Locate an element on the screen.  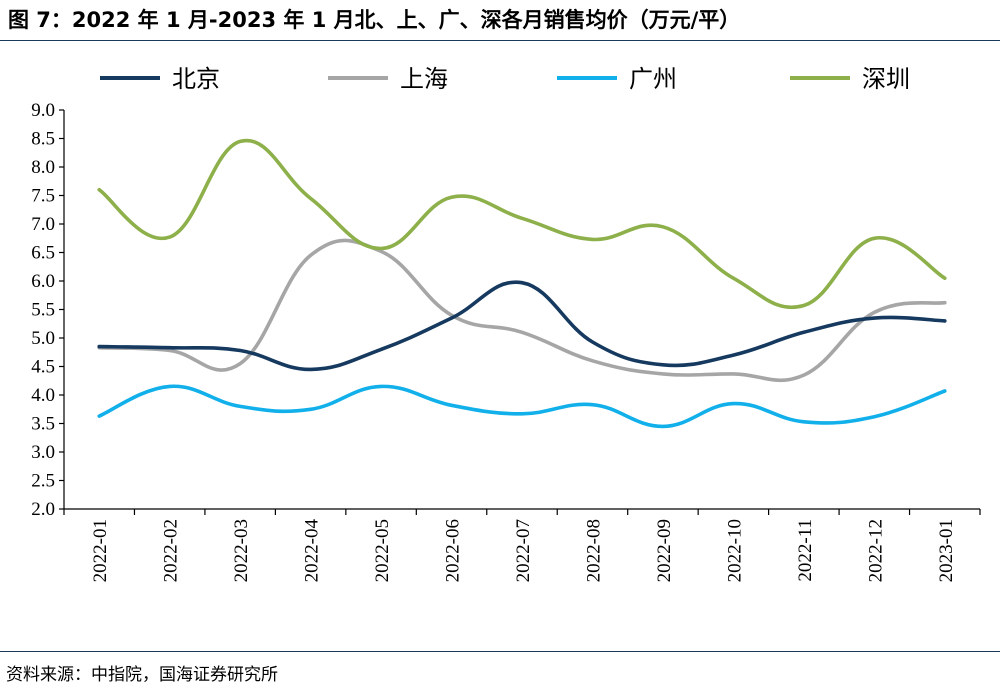
y-tick-label: 4.5 is located at coordinates (43, 367).